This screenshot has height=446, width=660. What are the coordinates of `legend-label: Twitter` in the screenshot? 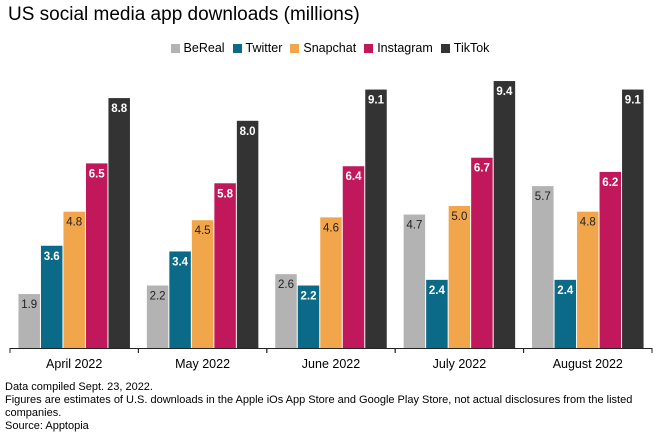 It's located at (264, 48).